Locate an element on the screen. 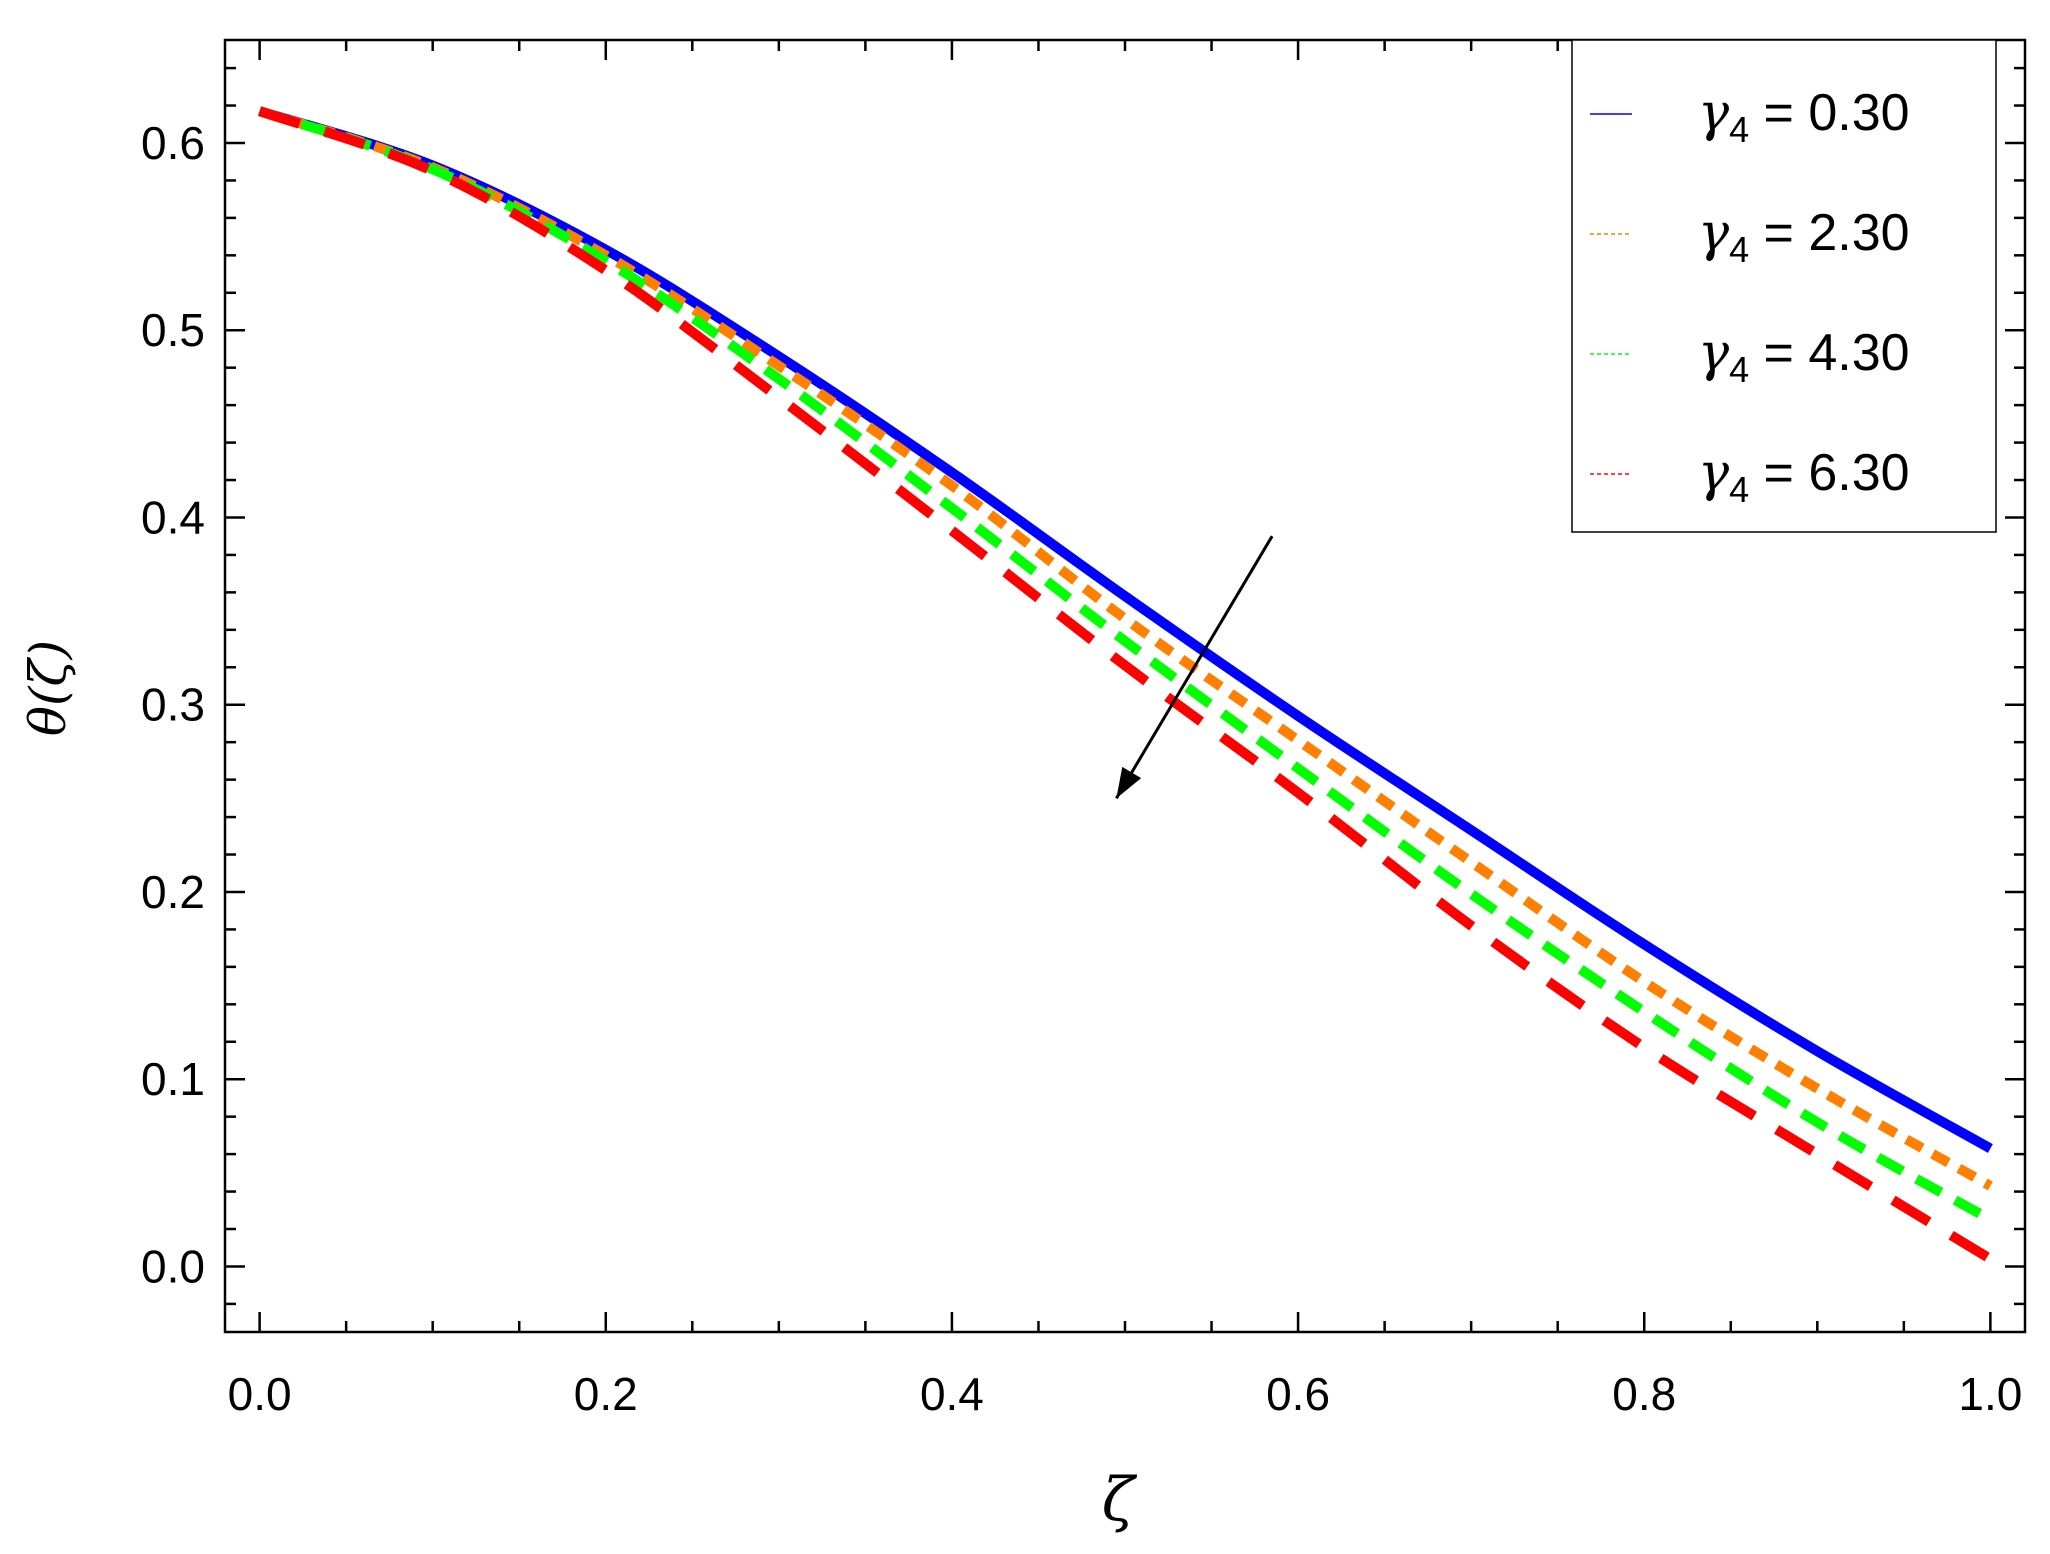 This screenshot has width=2050, height=1554. y-axis-title: θ(ζ) is located at coordinates (48, 688).